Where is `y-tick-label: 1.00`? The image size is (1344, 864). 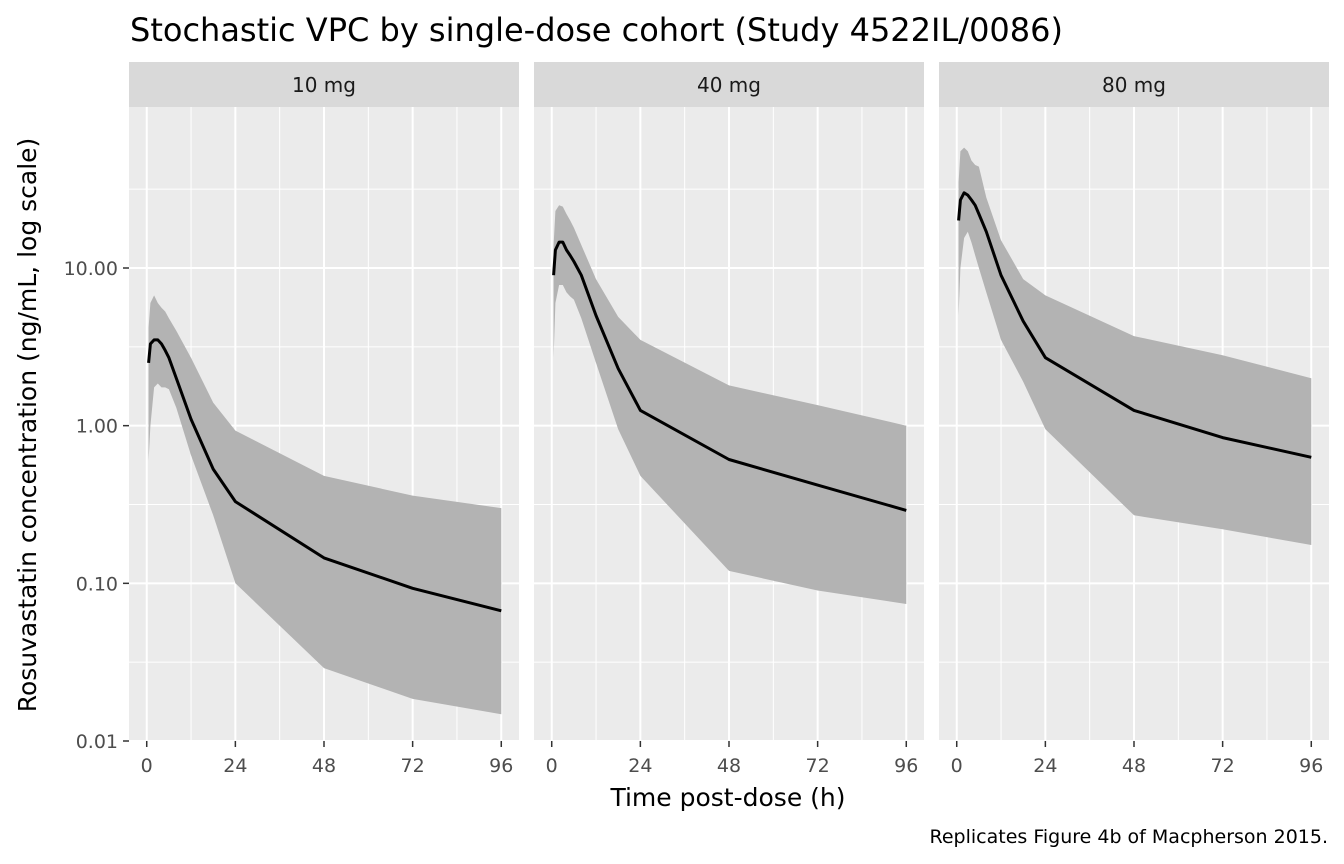 y-tick-label: 1.00 is located at coordinates (97, 427).